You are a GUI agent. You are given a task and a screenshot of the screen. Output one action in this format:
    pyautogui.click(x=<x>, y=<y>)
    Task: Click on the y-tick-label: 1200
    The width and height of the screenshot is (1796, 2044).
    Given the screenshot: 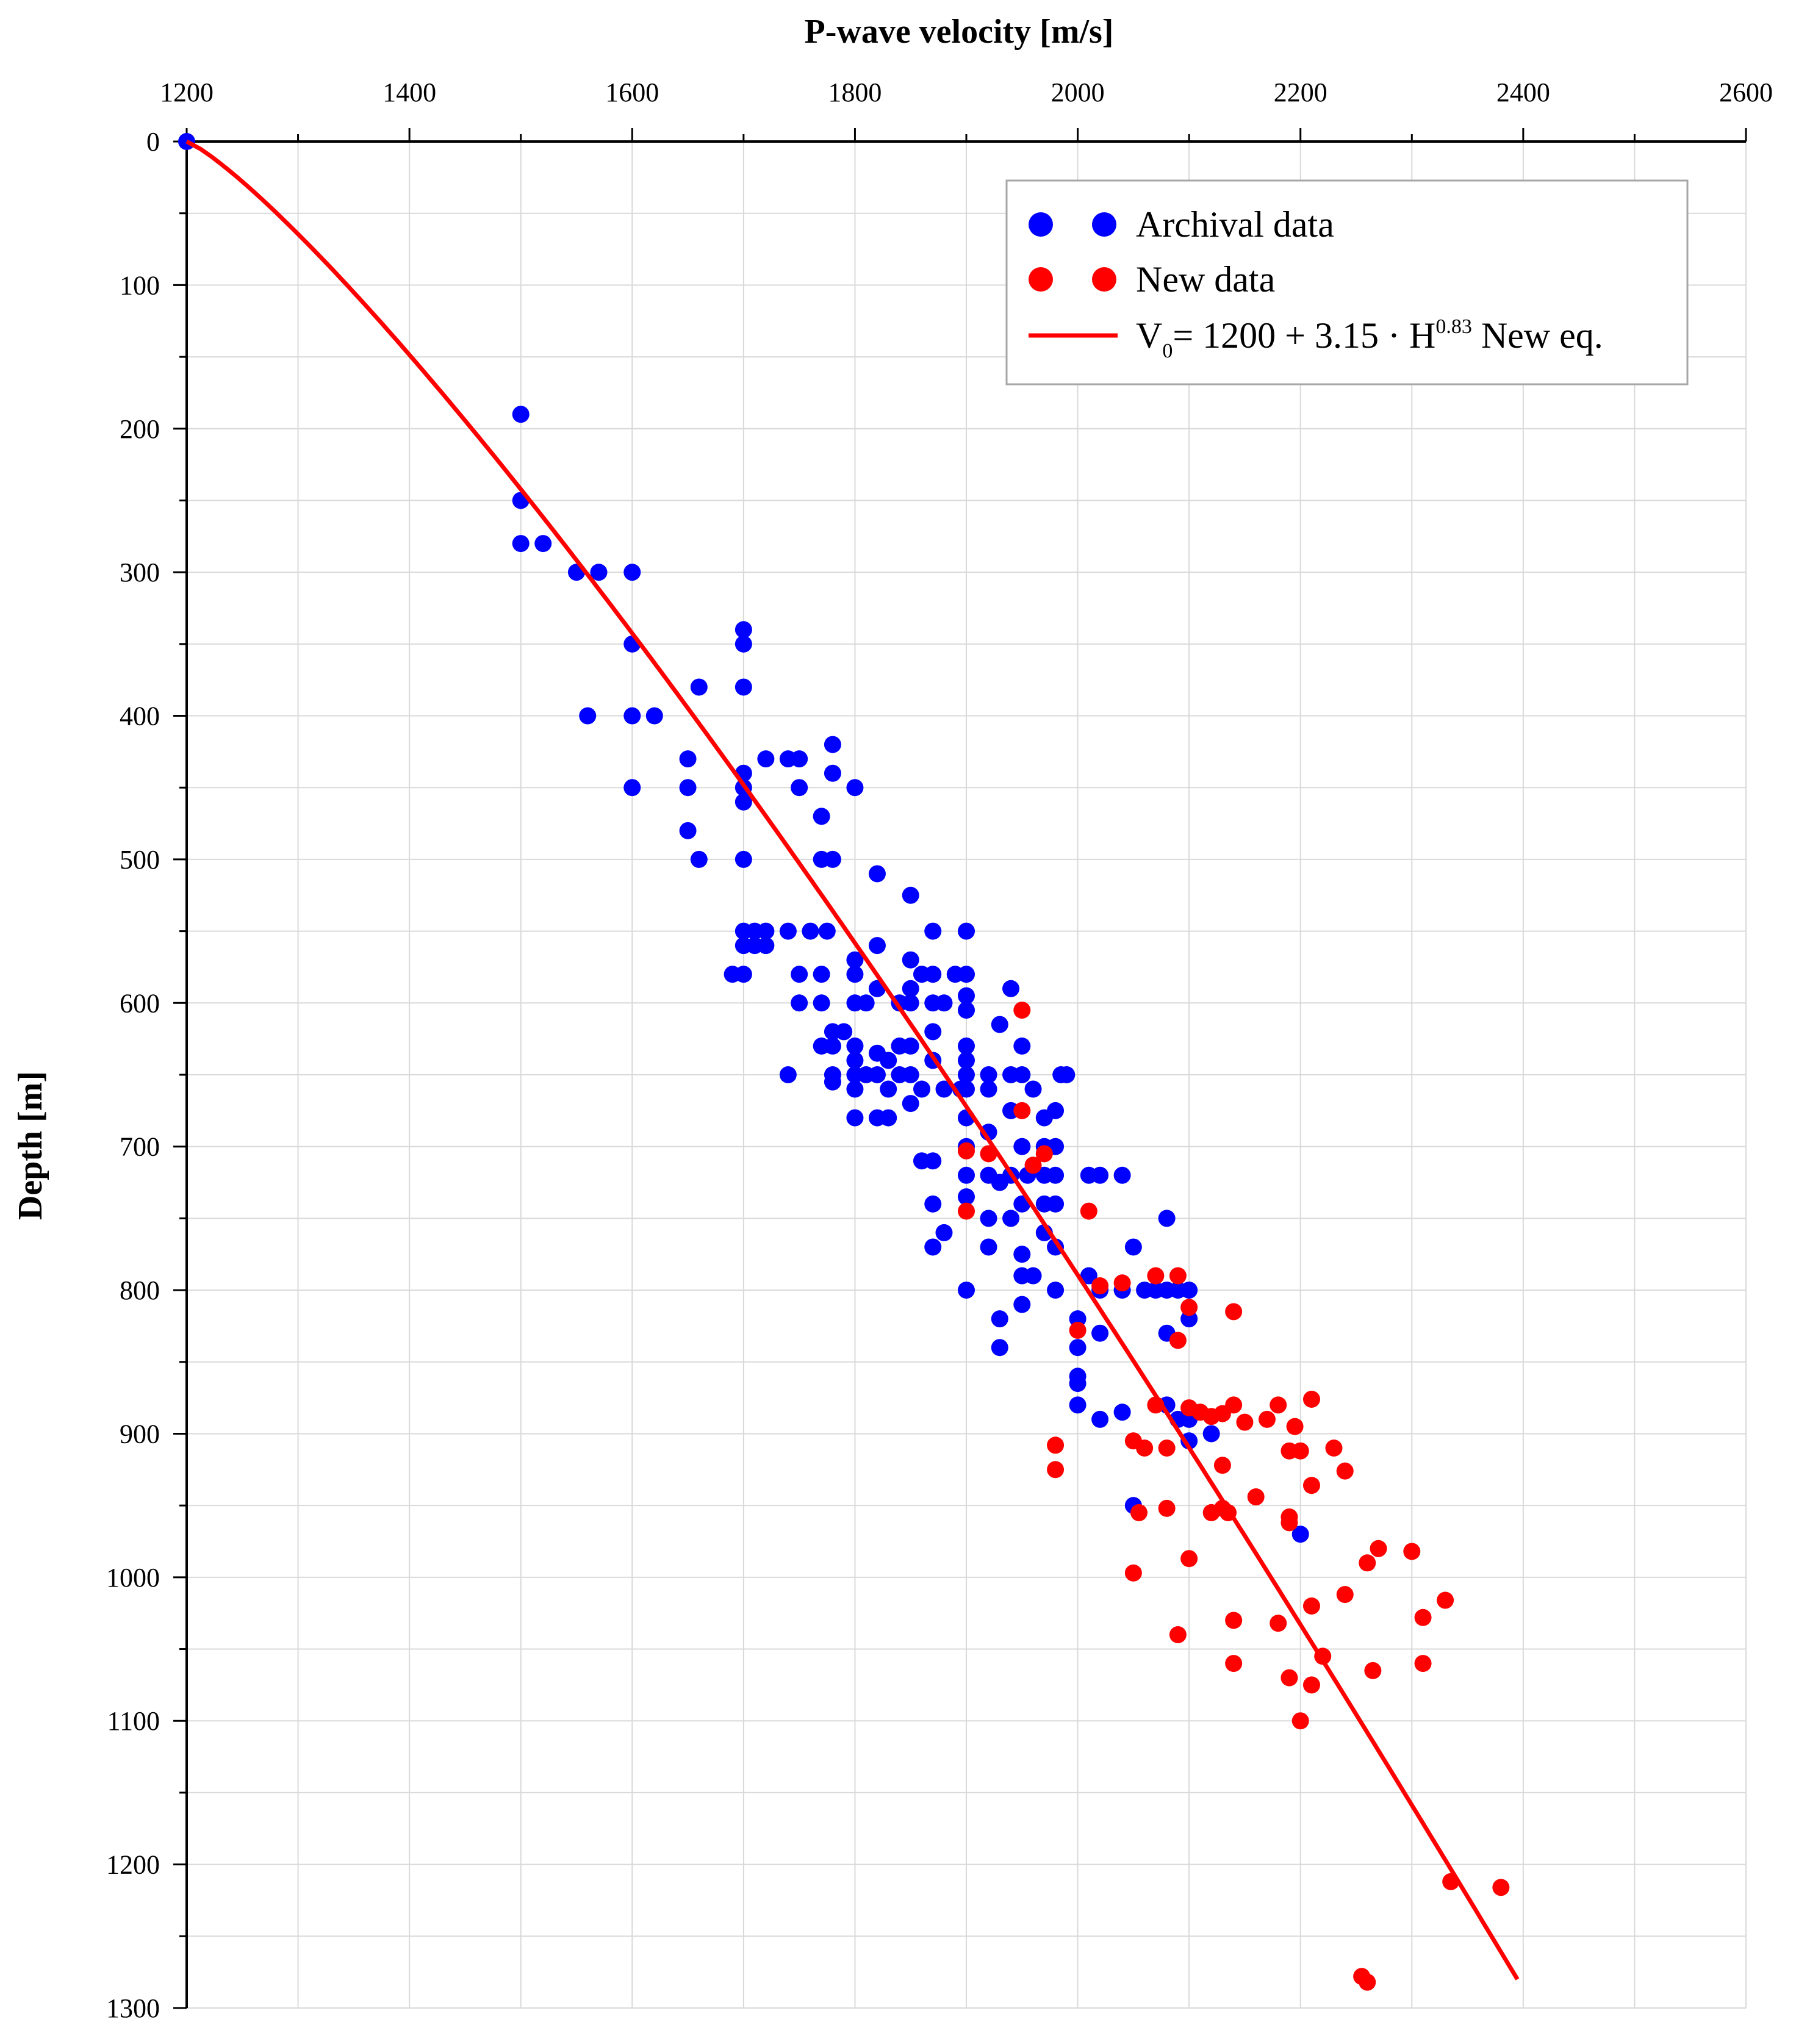 What is the action you would take?
    pyautogui.click(x=133, y=1865)
    